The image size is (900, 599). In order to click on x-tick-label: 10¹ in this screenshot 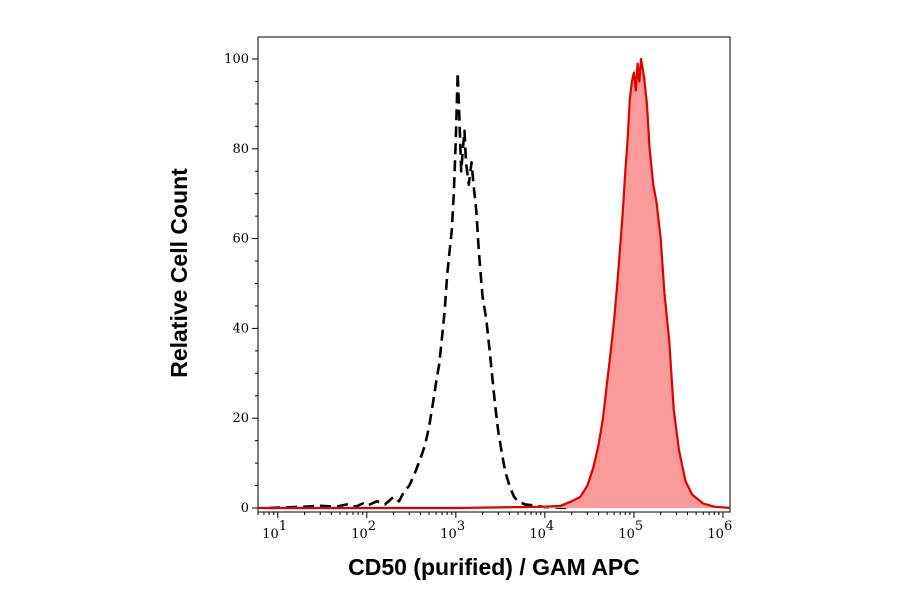, I will do `click(274, 530)`.